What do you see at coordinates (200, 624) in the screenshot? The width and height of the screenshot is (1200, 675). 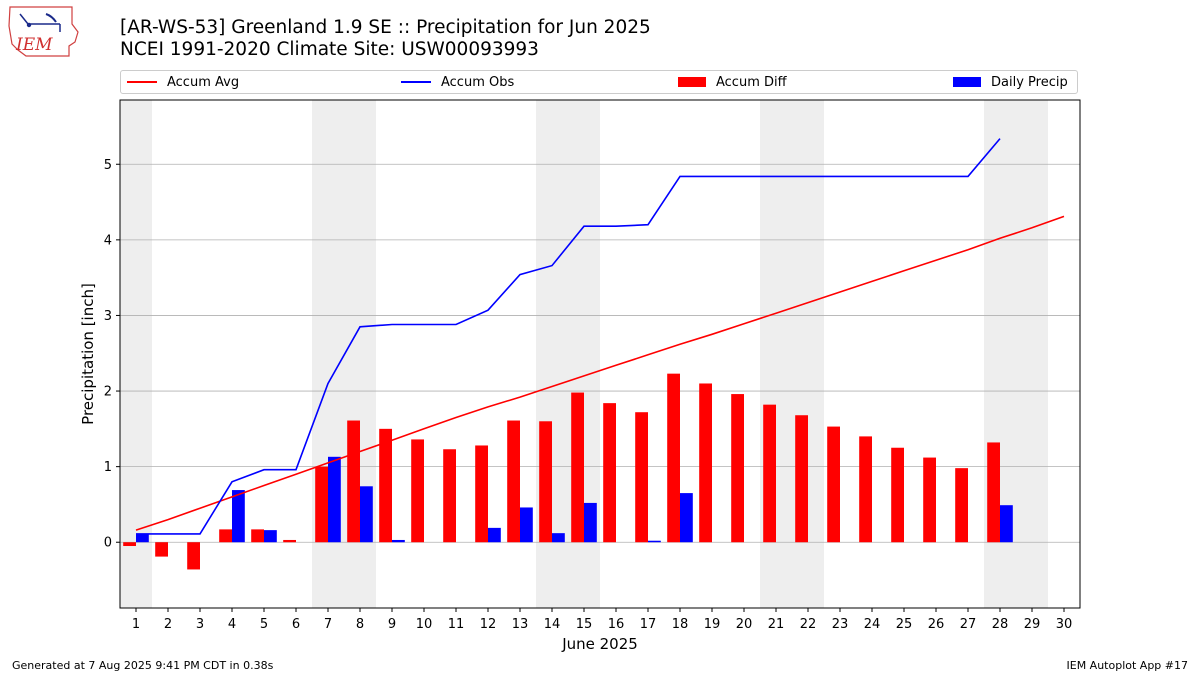 I see `x-tick-label: 3` at bounding box center [200, 624].